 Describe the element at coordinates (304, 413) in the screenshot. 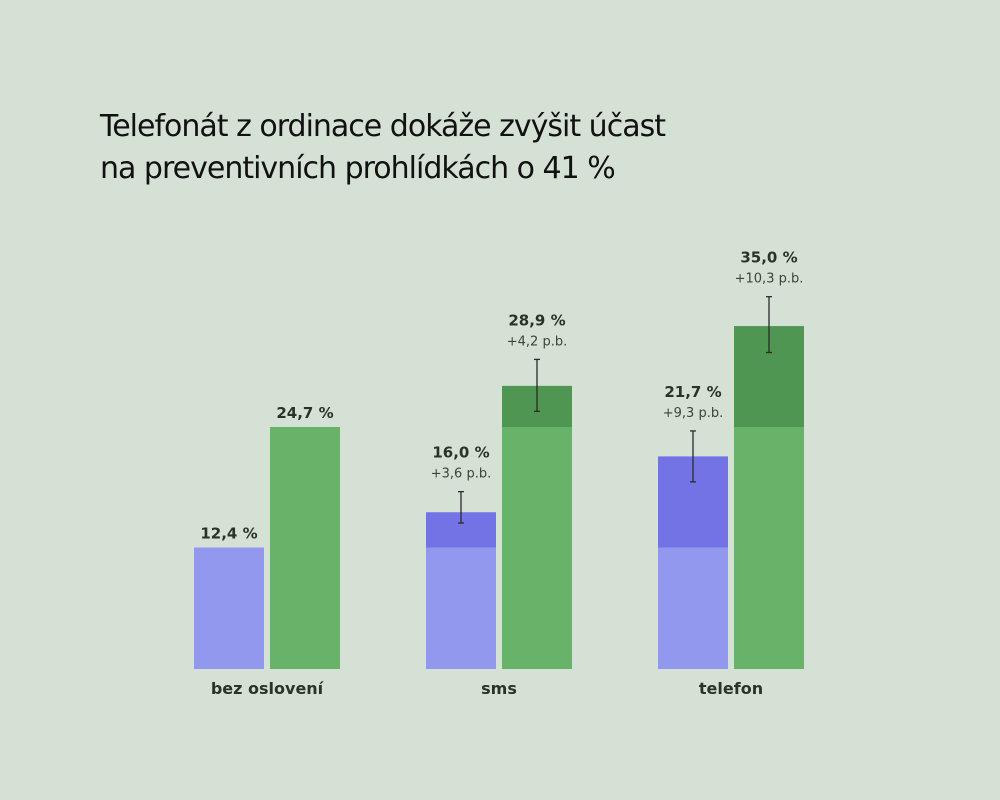

I see `value-label-green-bez-oslovení: 24,7 %` at that location.